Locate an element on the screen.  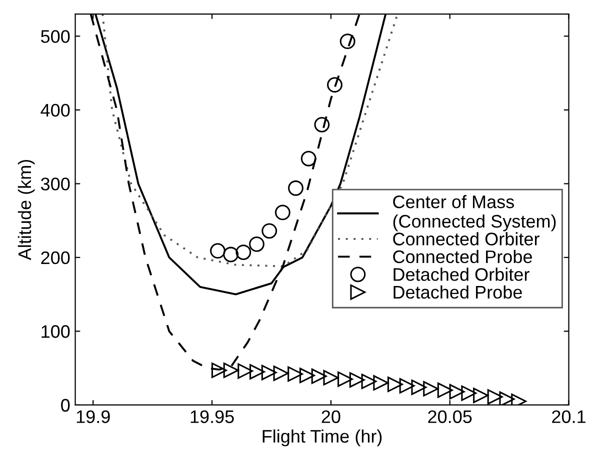
legend-label: Detached Probe is located at coordinates (458, 292).